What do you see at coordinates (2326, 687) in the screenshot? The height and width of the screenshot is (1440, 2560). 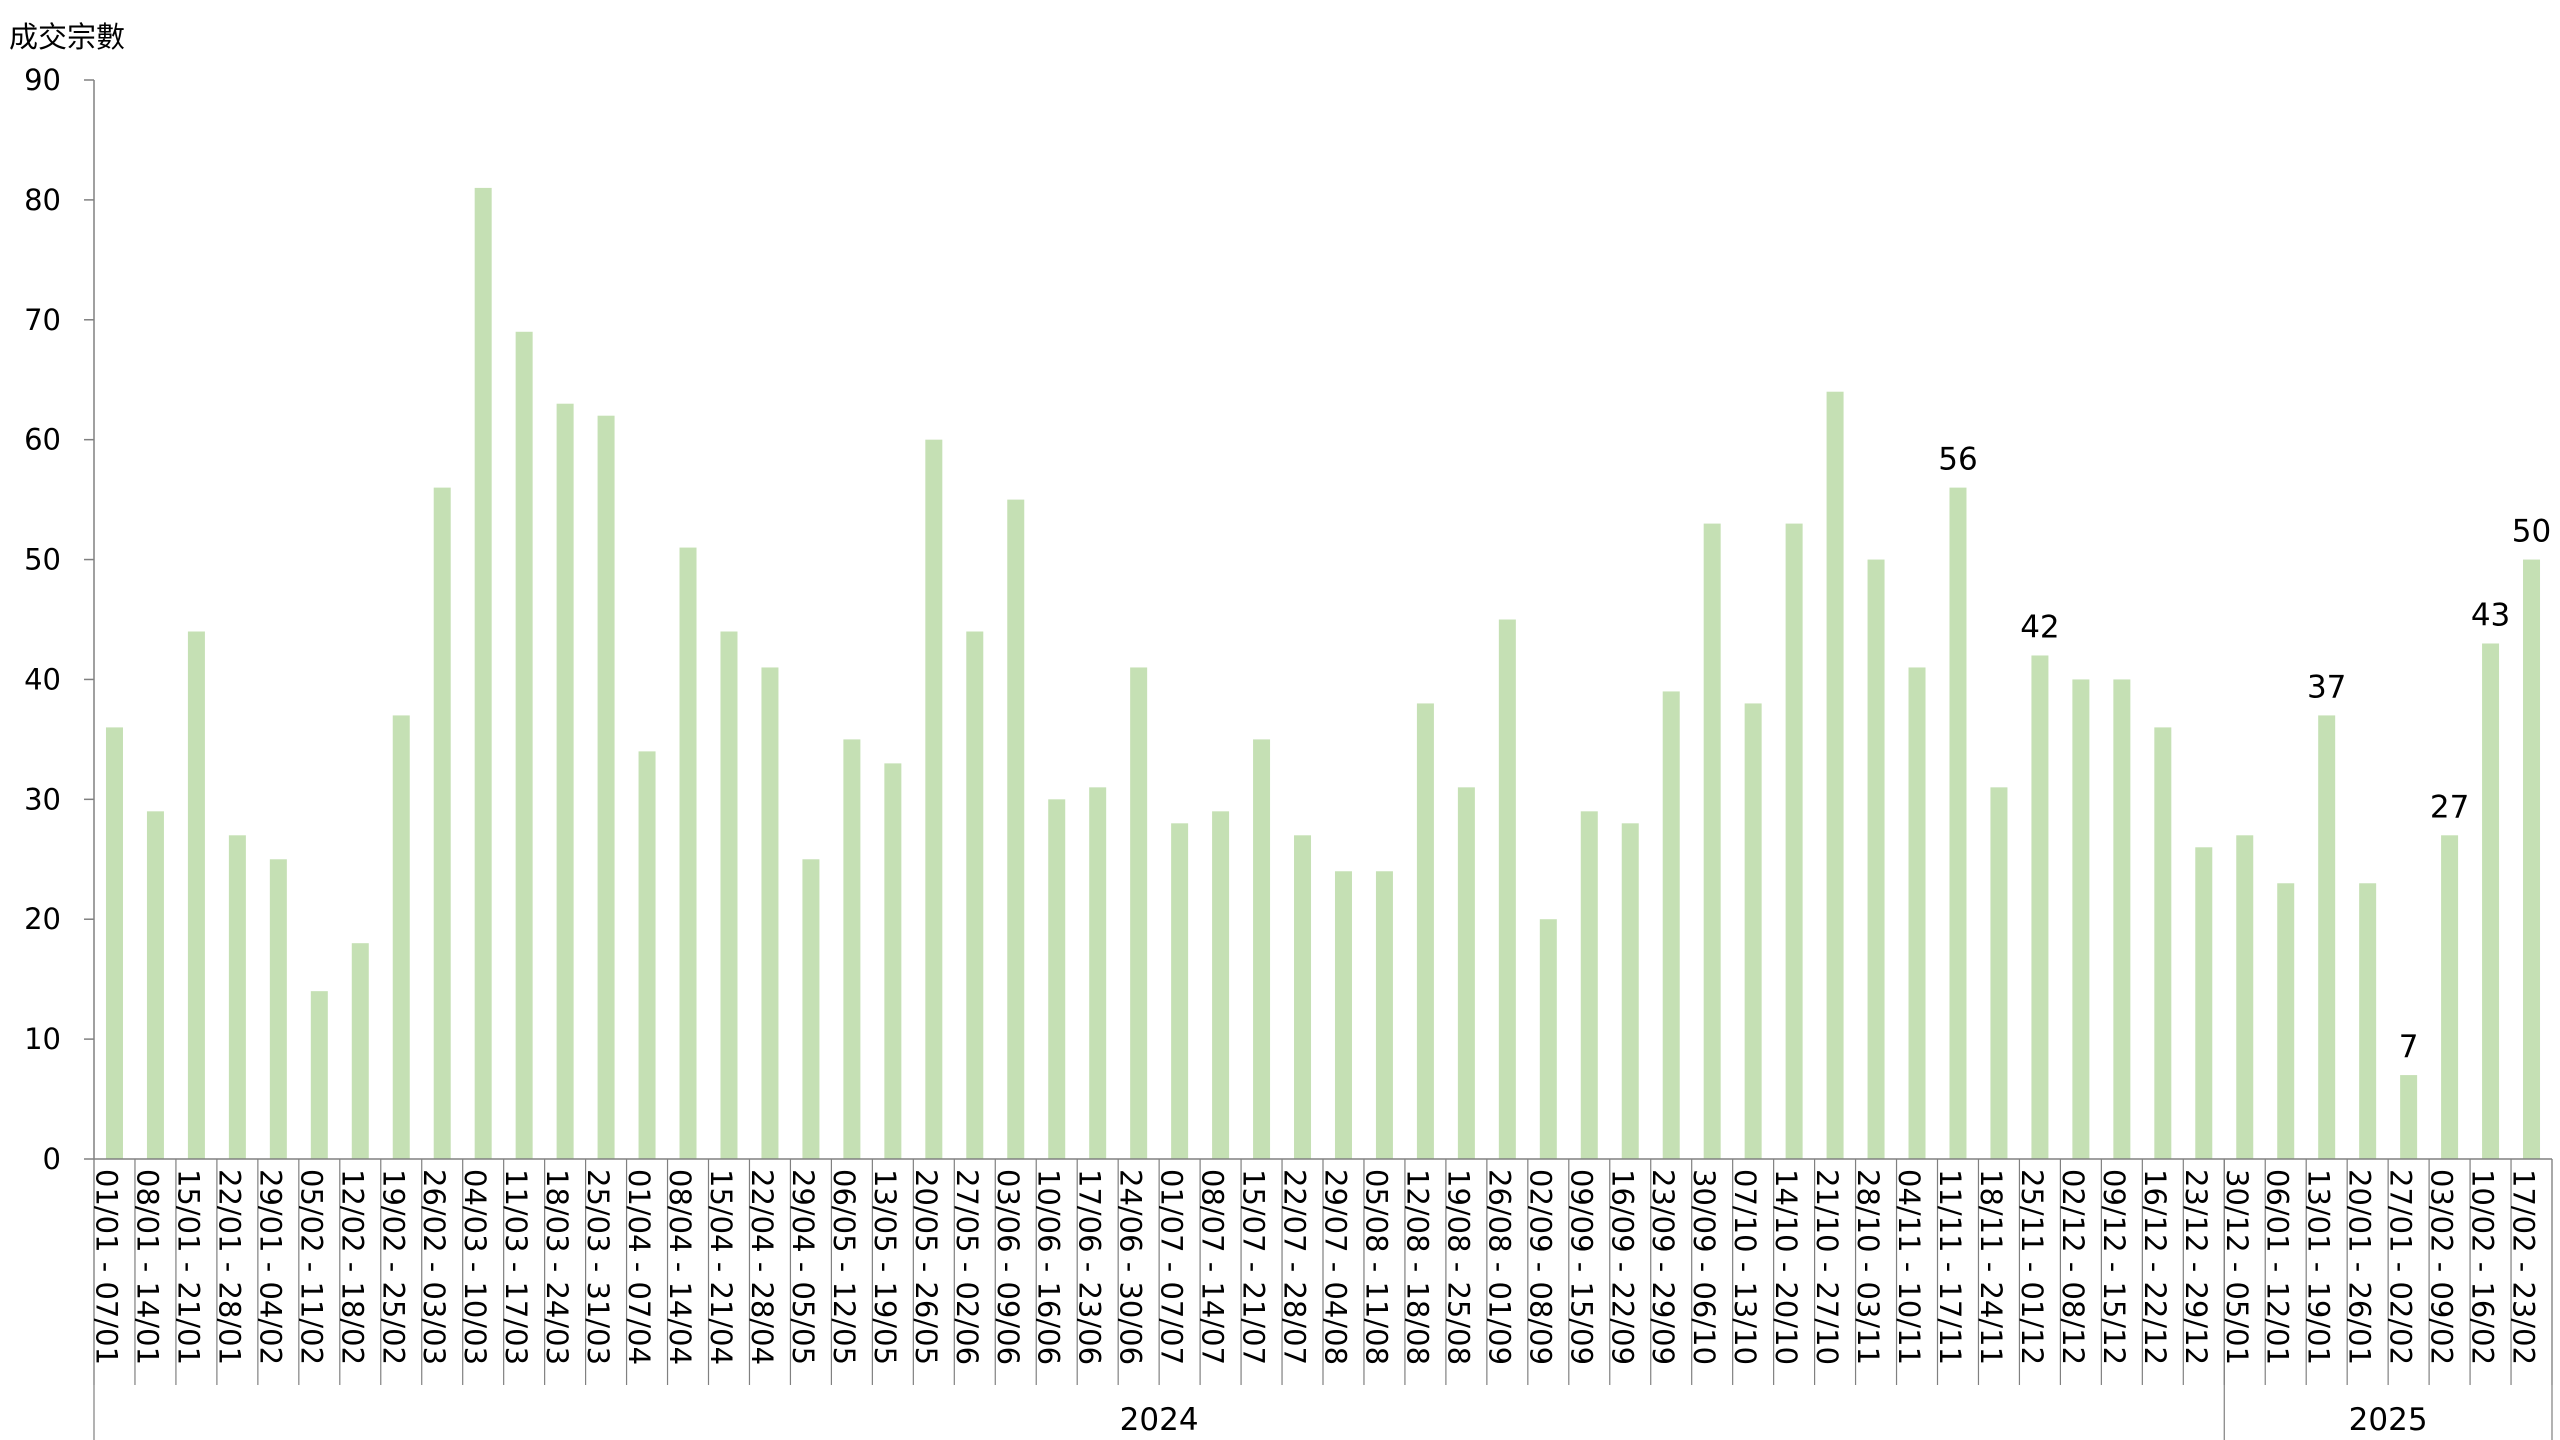 I see `data-label: 37` at bounding box center [2326, 687].